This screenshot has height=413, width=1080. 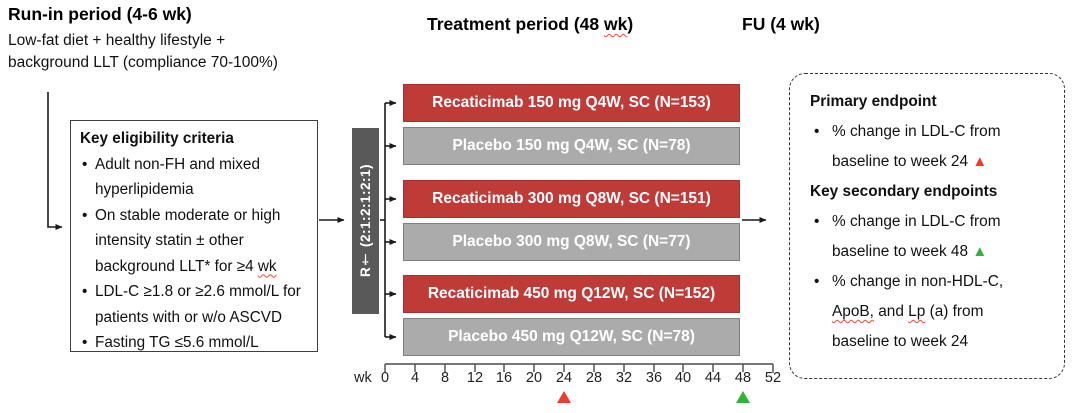 What do you see at coordinates (177, 342) in the screenshot?
I see `eligibility-bullet-4-text: Fasting TG ≤5.6 mmol/L` at bounding box center [177, 342].